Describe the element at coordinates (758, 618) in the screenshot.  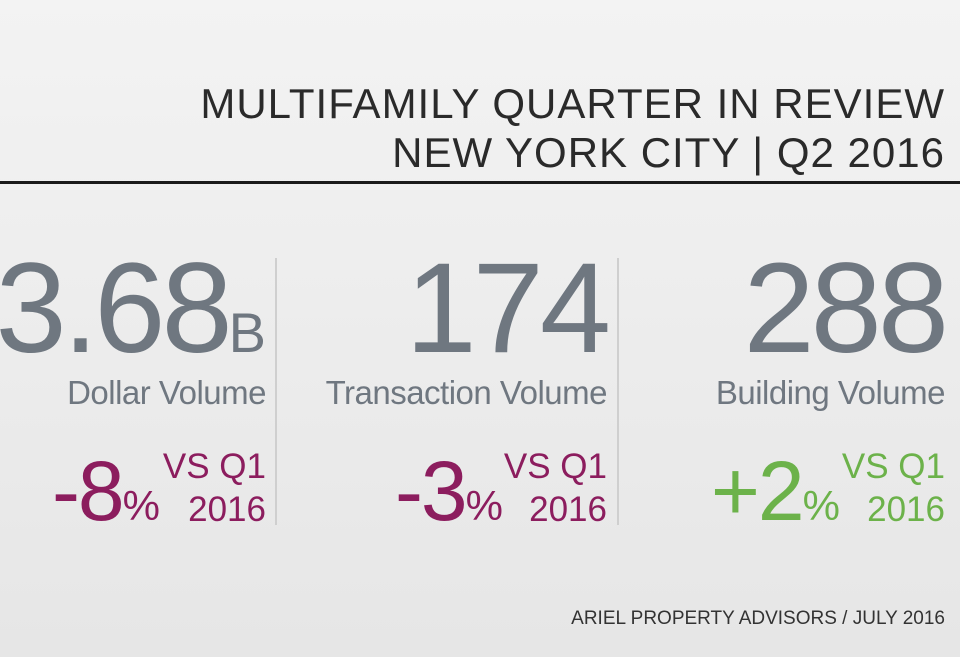
I see `footer: ARIEL PROPERTY ADVISORS / JULY 2016` at that location.